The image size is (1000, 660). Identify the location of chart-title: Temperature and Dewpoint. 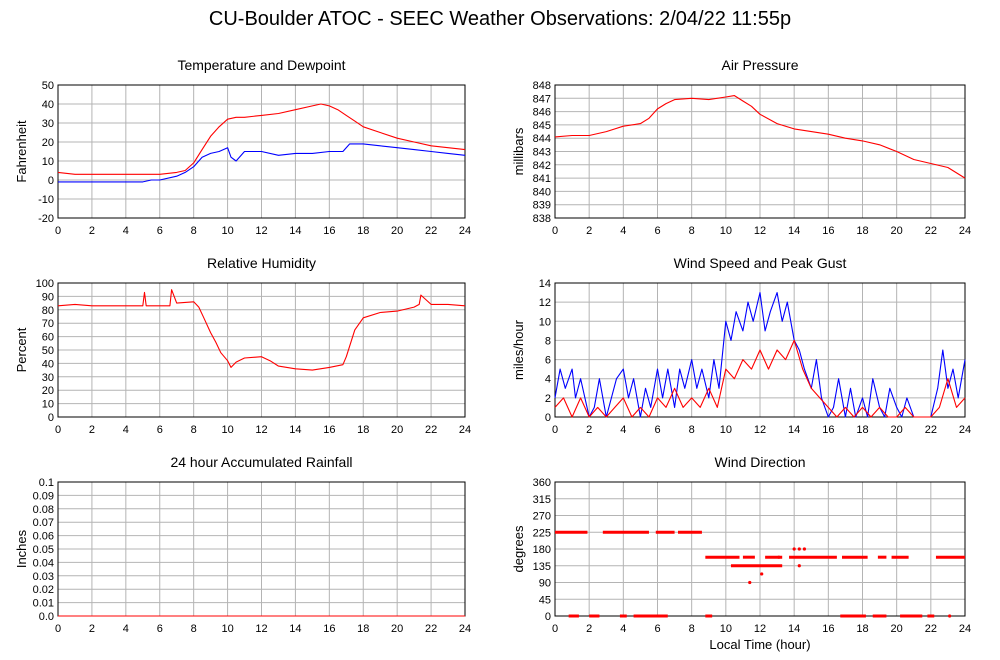
(261, 65).